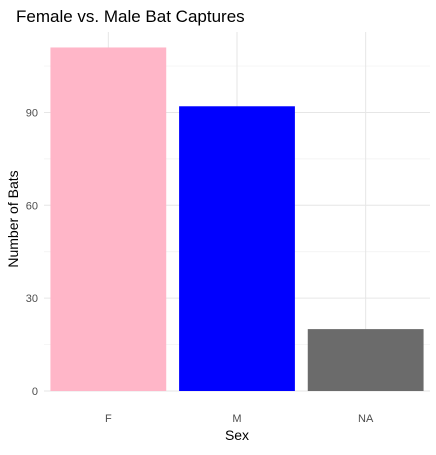  What do you see at coordinates (365, 360) in the screenshot?
I see `bar-na` at bounding box center [365, 360].